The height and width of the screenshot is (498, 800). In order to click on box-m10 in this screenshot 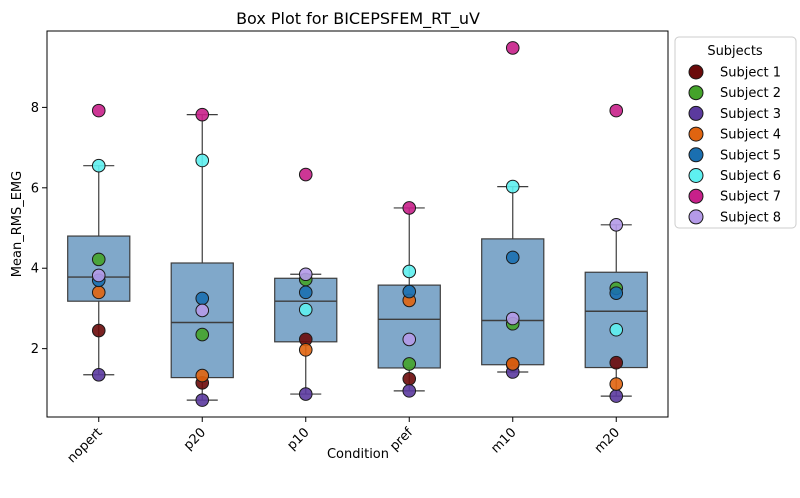, I will do `click(513, 279)`.